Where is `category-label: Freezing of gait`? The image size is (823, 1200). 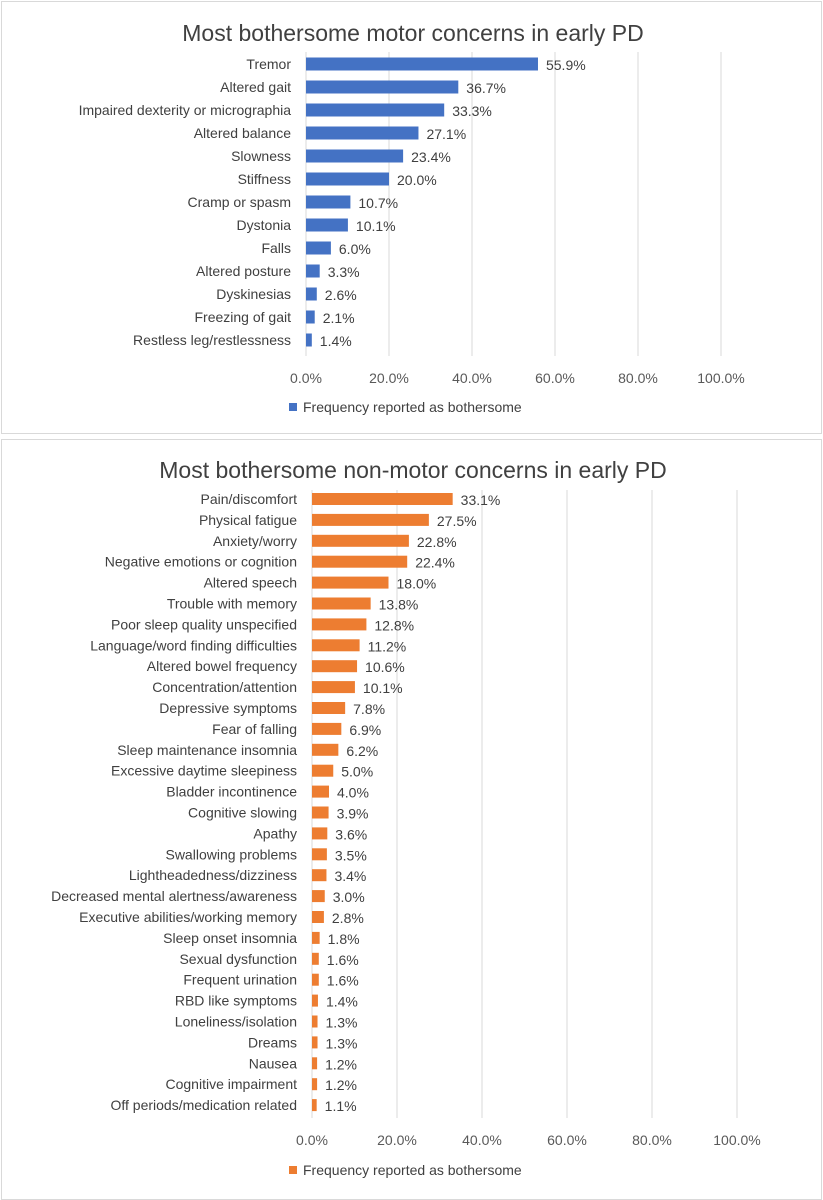 category-label: Freezing of gait is located at coordinates (243, 317).